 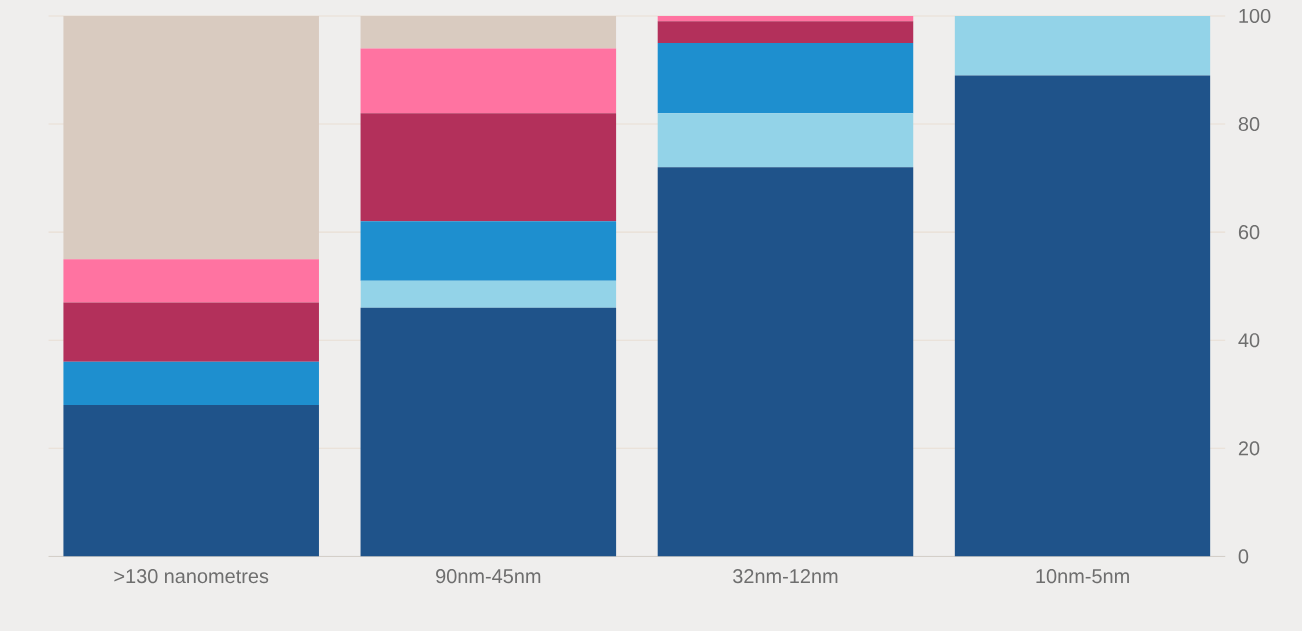 I want to click on y-tick-label: 60, so click(x=1249, y=232).